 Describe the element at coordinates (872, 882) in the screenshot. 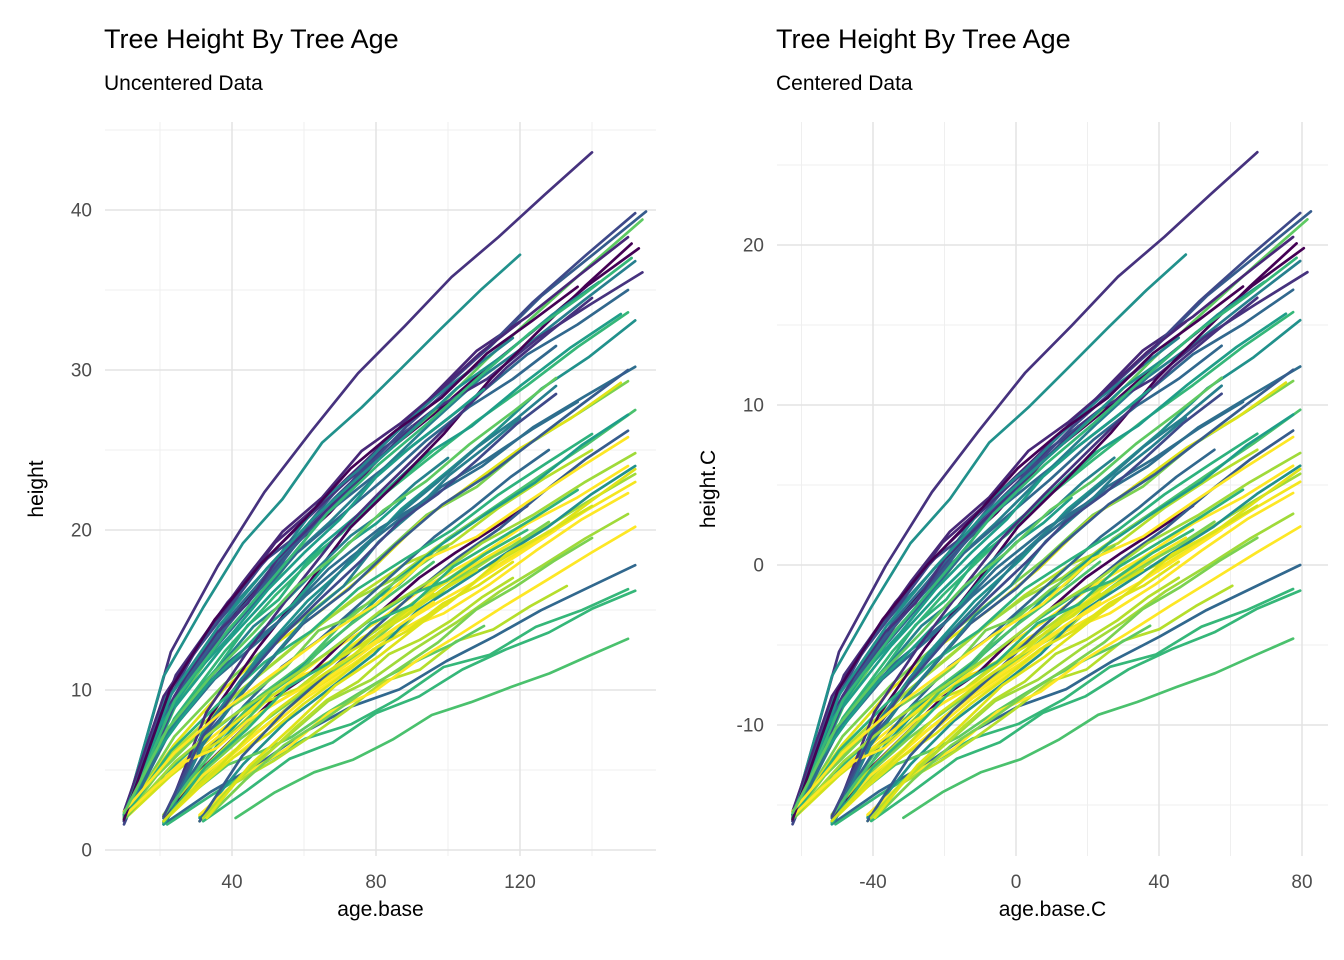

I see `x-tick-label: -40` at that location.